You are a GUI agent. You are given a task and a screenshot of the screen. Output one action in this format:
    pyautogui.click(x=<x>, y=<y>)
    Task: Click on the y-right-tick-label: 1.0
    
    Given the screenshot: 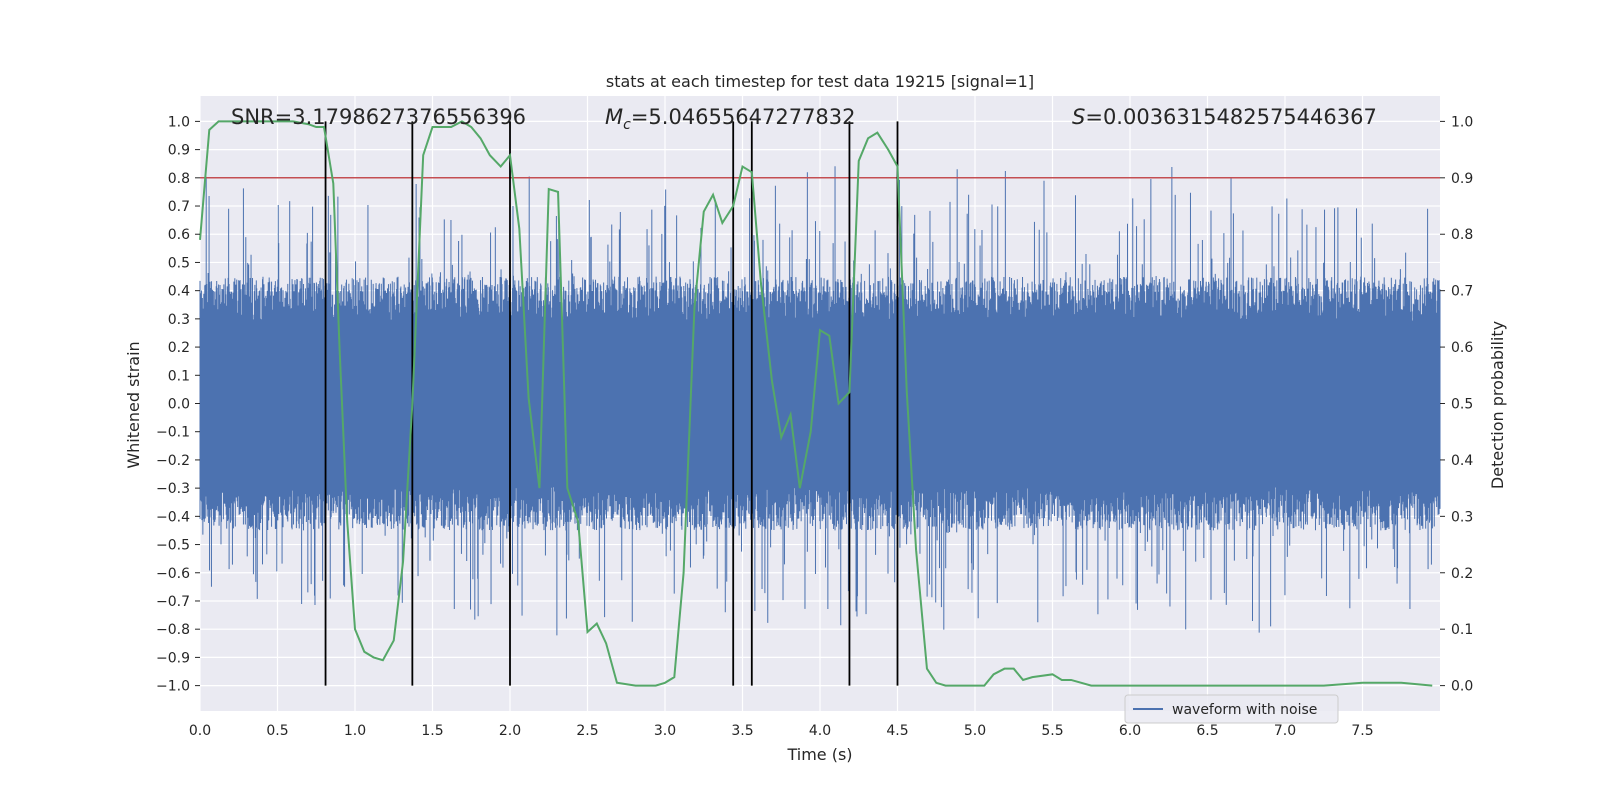 What is the action you would take?
    pyautogui.click(x=1462, y=122)
    